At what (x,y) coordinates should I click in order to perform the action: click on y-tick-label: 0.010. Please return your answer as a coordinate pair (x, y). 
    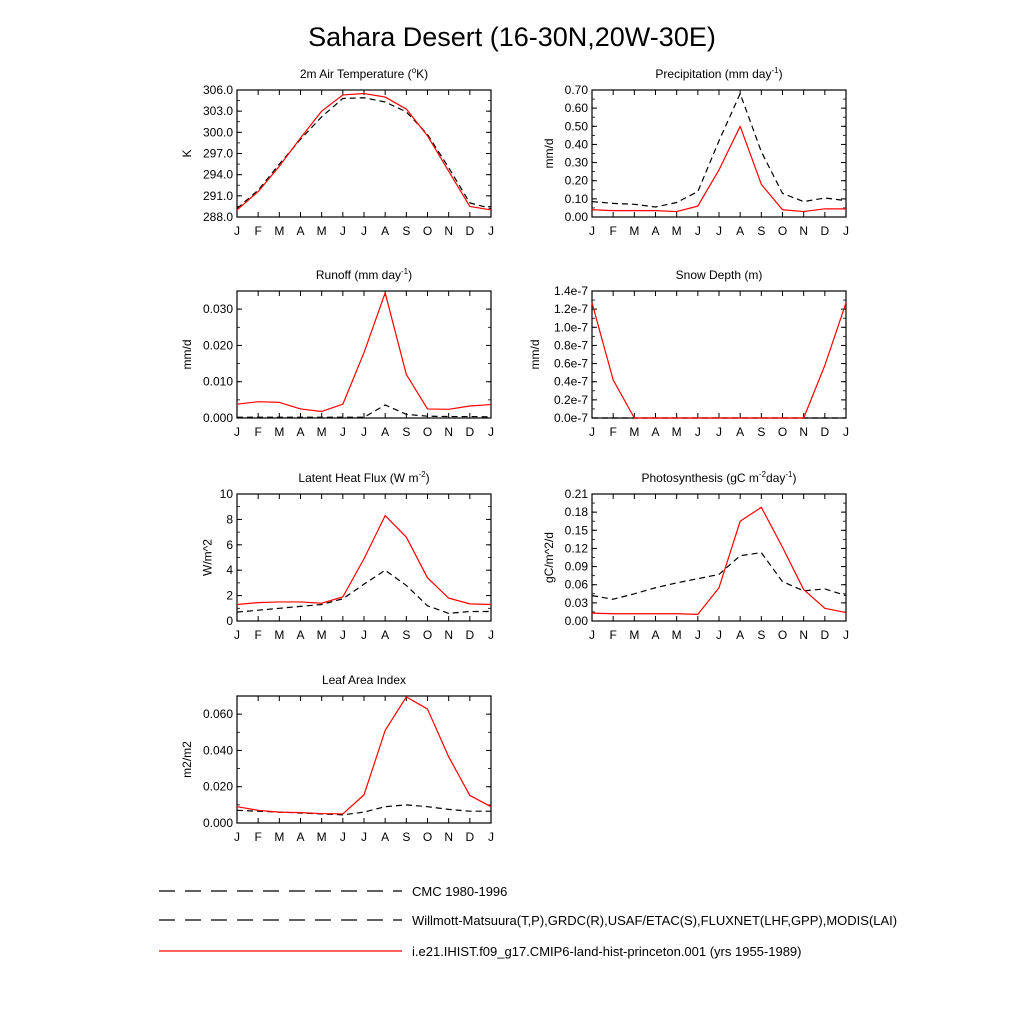
    Looking at the image, I should click on (218, 382).